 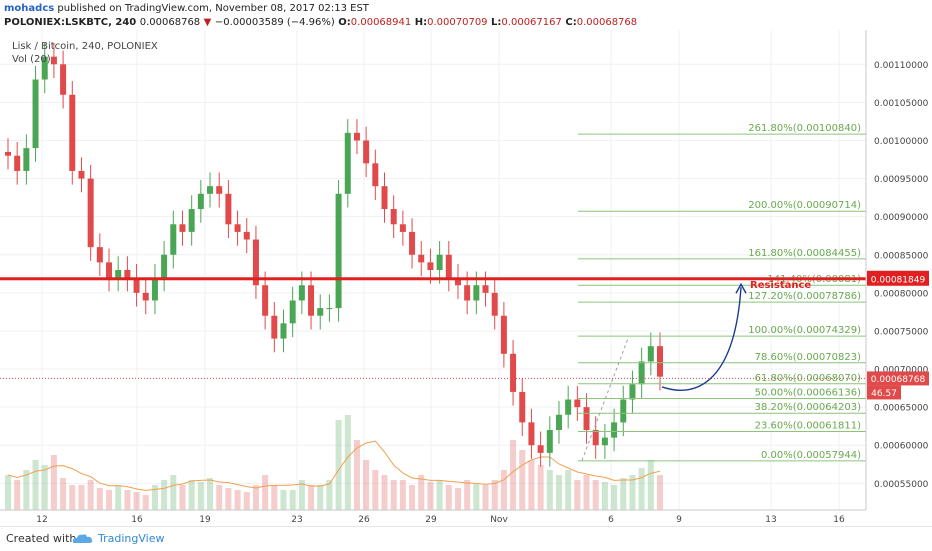 I want to click on volume-ma-line, so click(x=334, y=465).